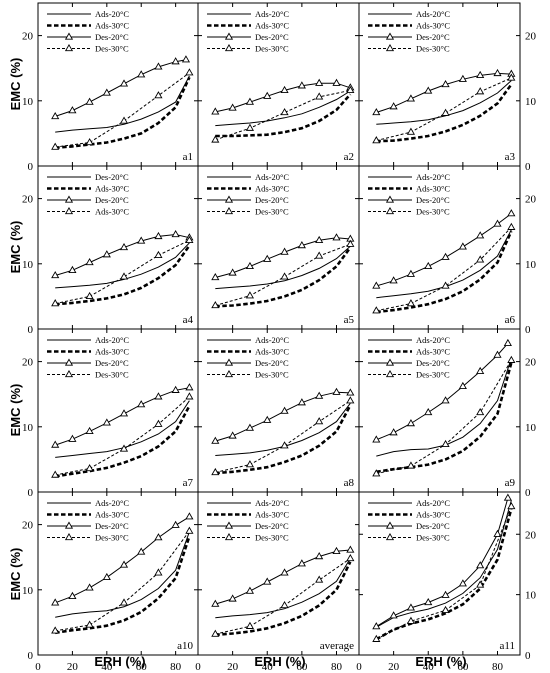  Describe the element at coordinates (38, 667) in the screenshot. I see `x-tick-label: 0` at that location.